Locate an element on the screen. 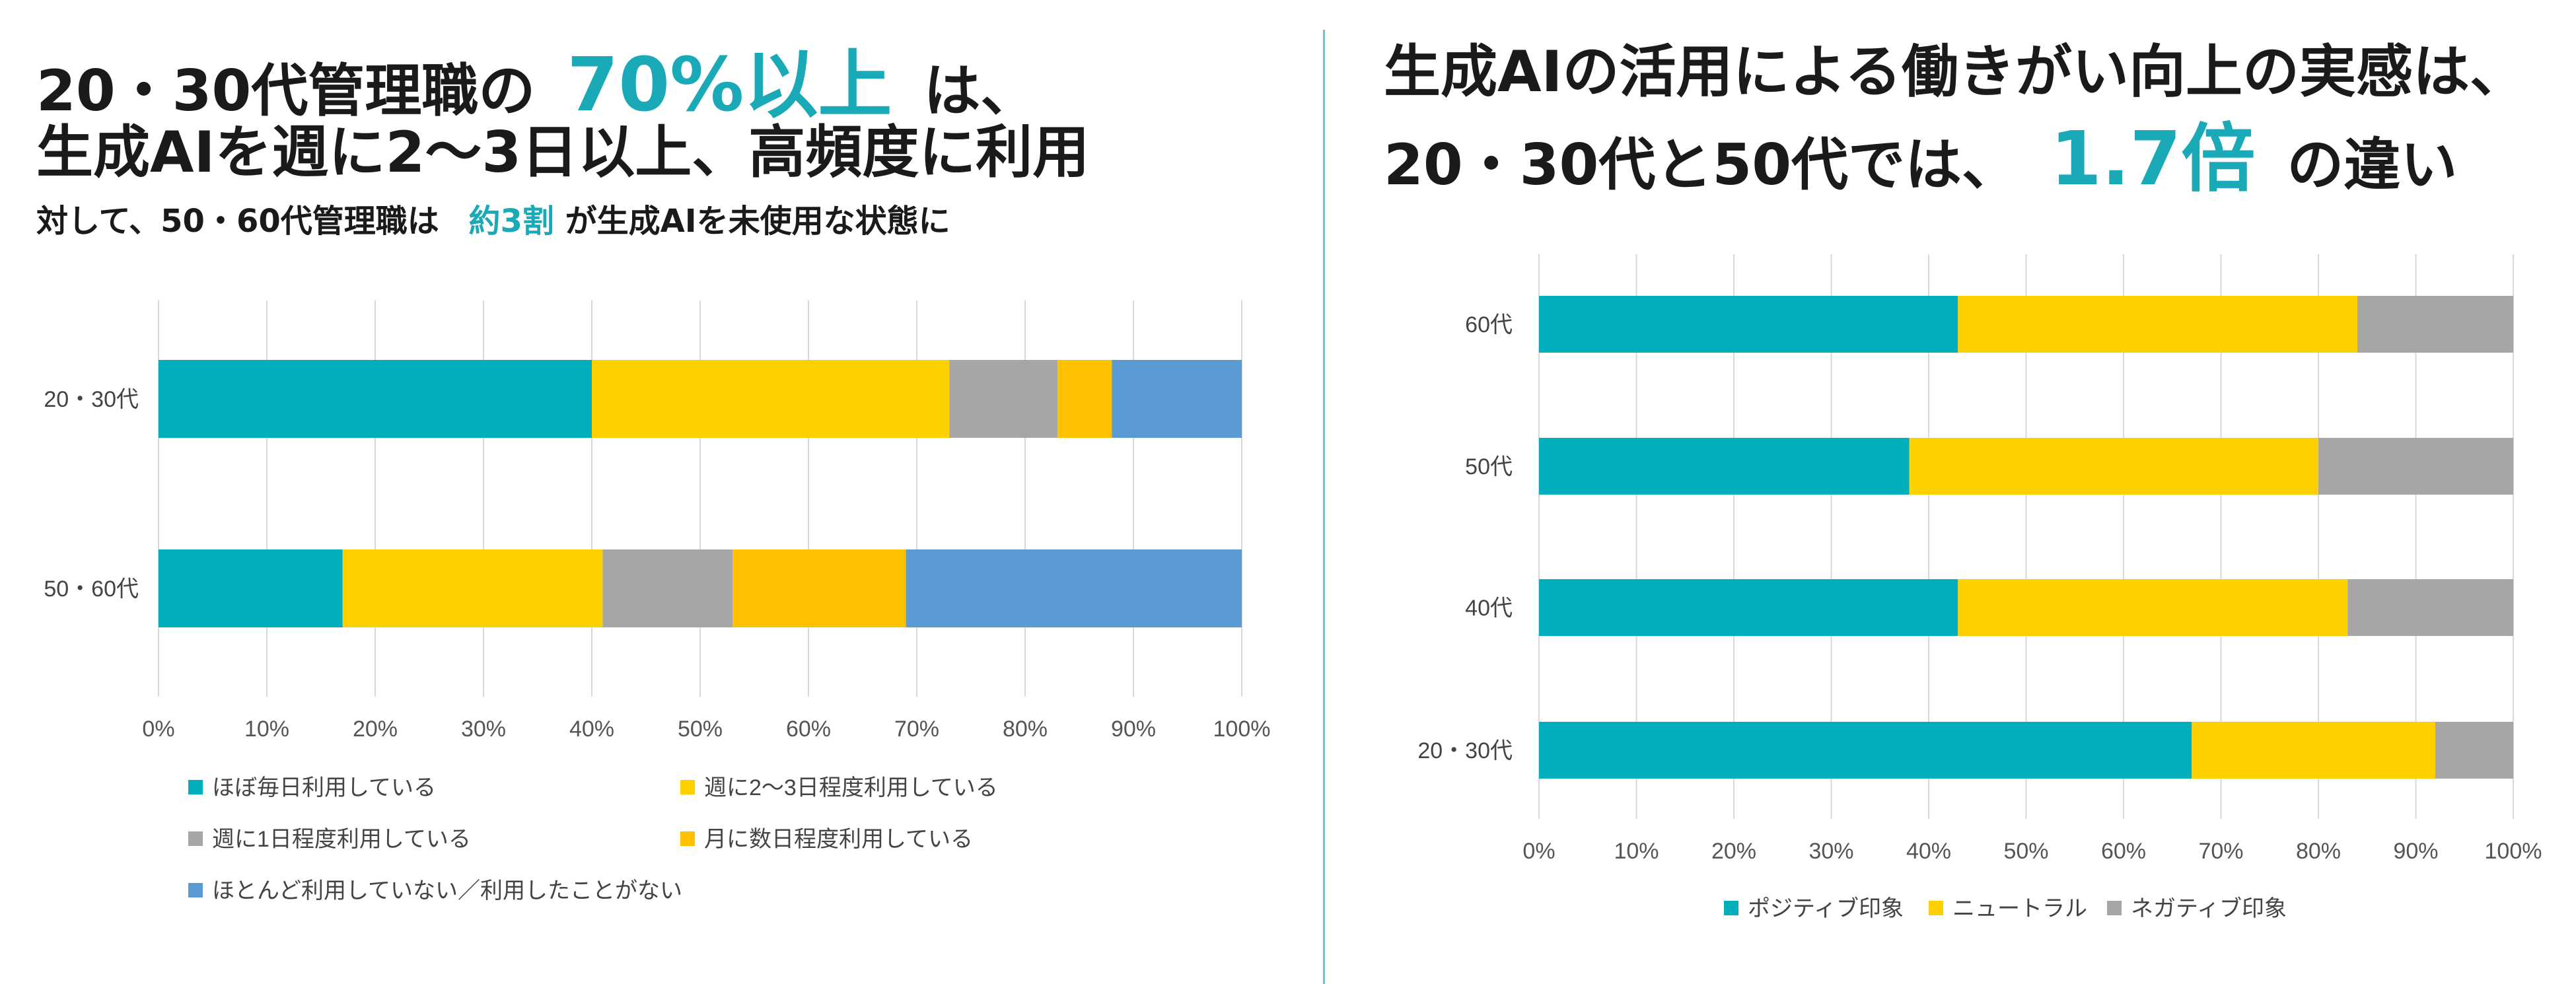  left-sub-highlight: 約3割 is located at coordinates (511, 221).